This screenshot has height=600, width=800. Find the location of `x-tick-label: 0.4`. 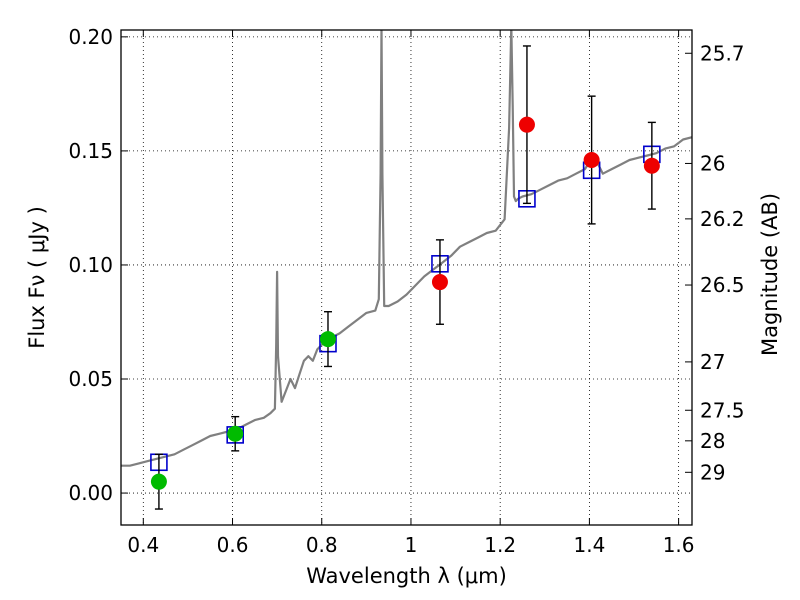

x-tick-label: 0.4 is located at coordinates (143, 545).